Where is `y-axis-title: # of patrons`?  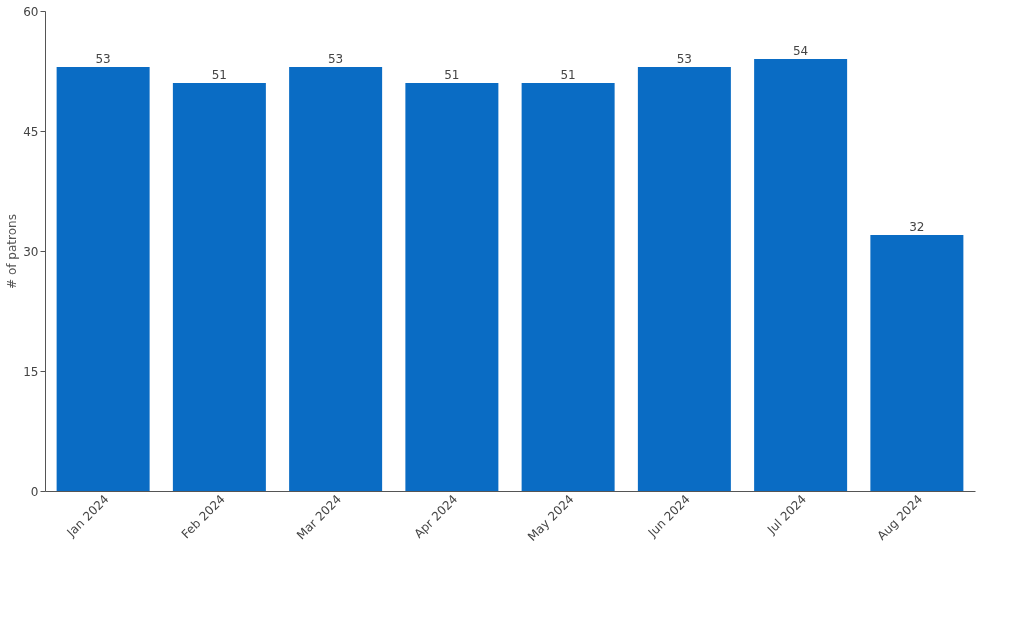
y-axis-title: # of patrons is located at coordinates (12, 251).